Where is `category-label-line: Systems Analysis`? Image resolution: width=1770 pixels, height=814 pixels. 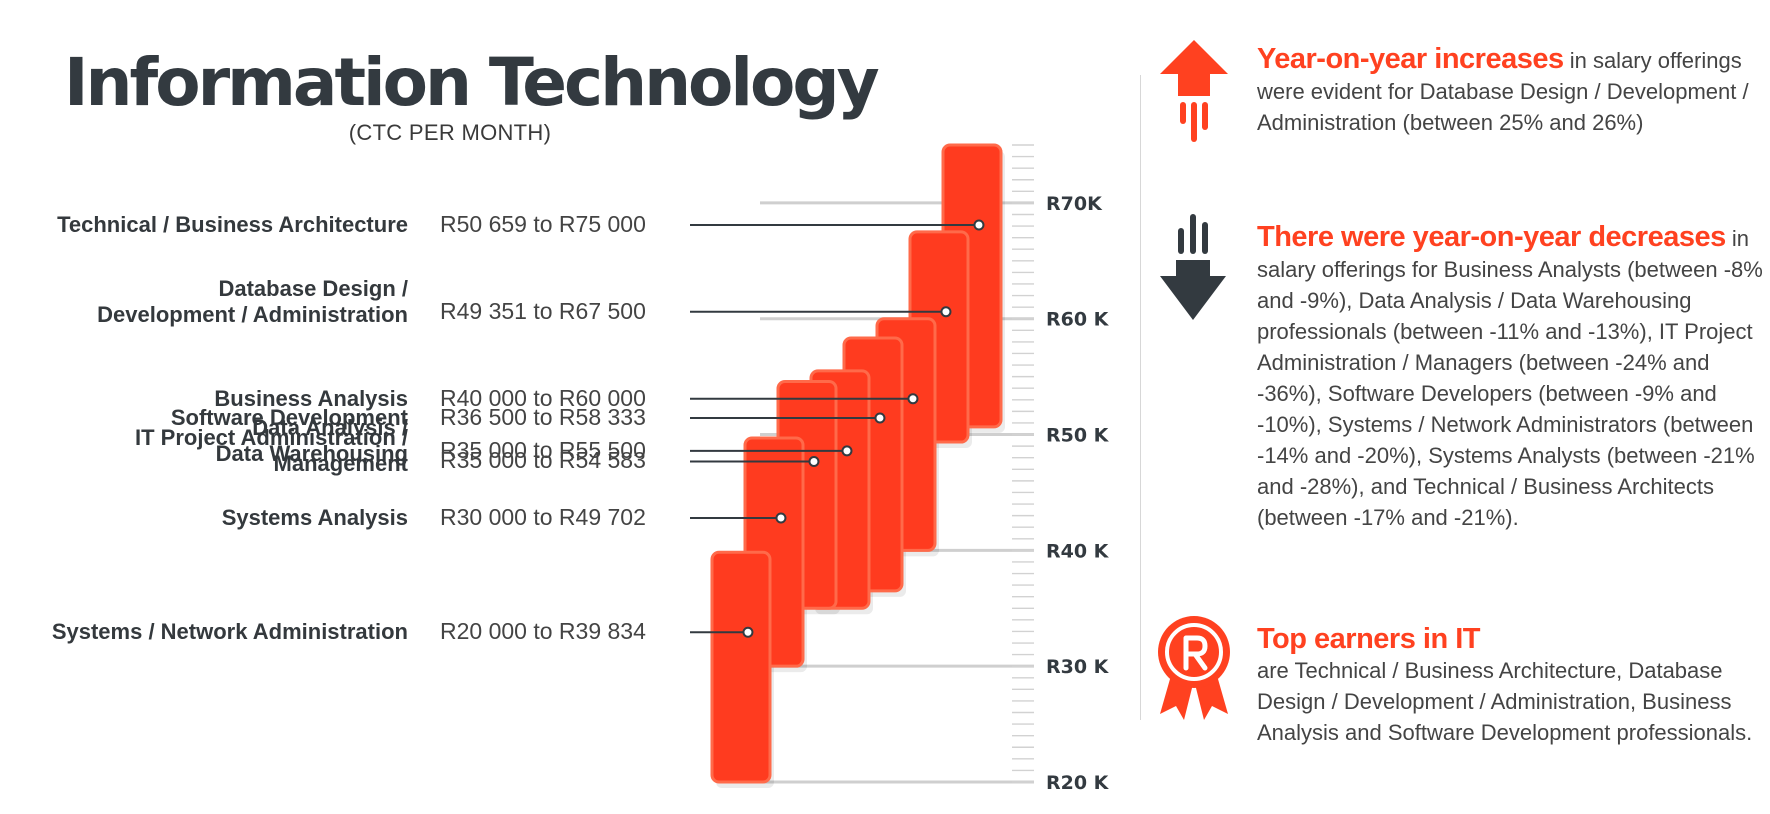
category-label-line: Systems Analysis is located at coordinates (314, 517).